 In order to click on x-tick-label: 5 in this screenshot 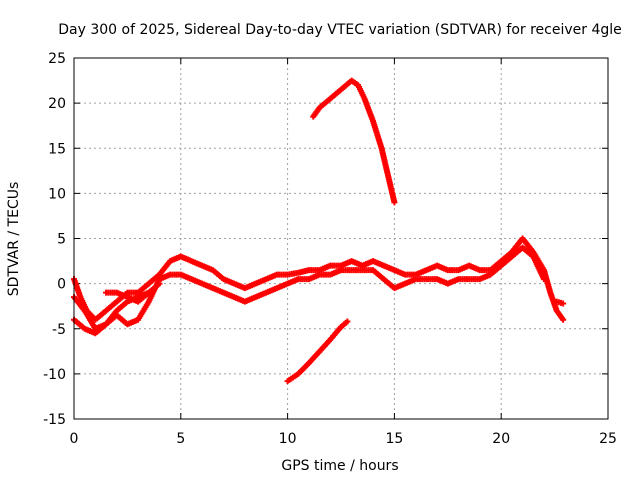, I will do `click(180, 439)`.